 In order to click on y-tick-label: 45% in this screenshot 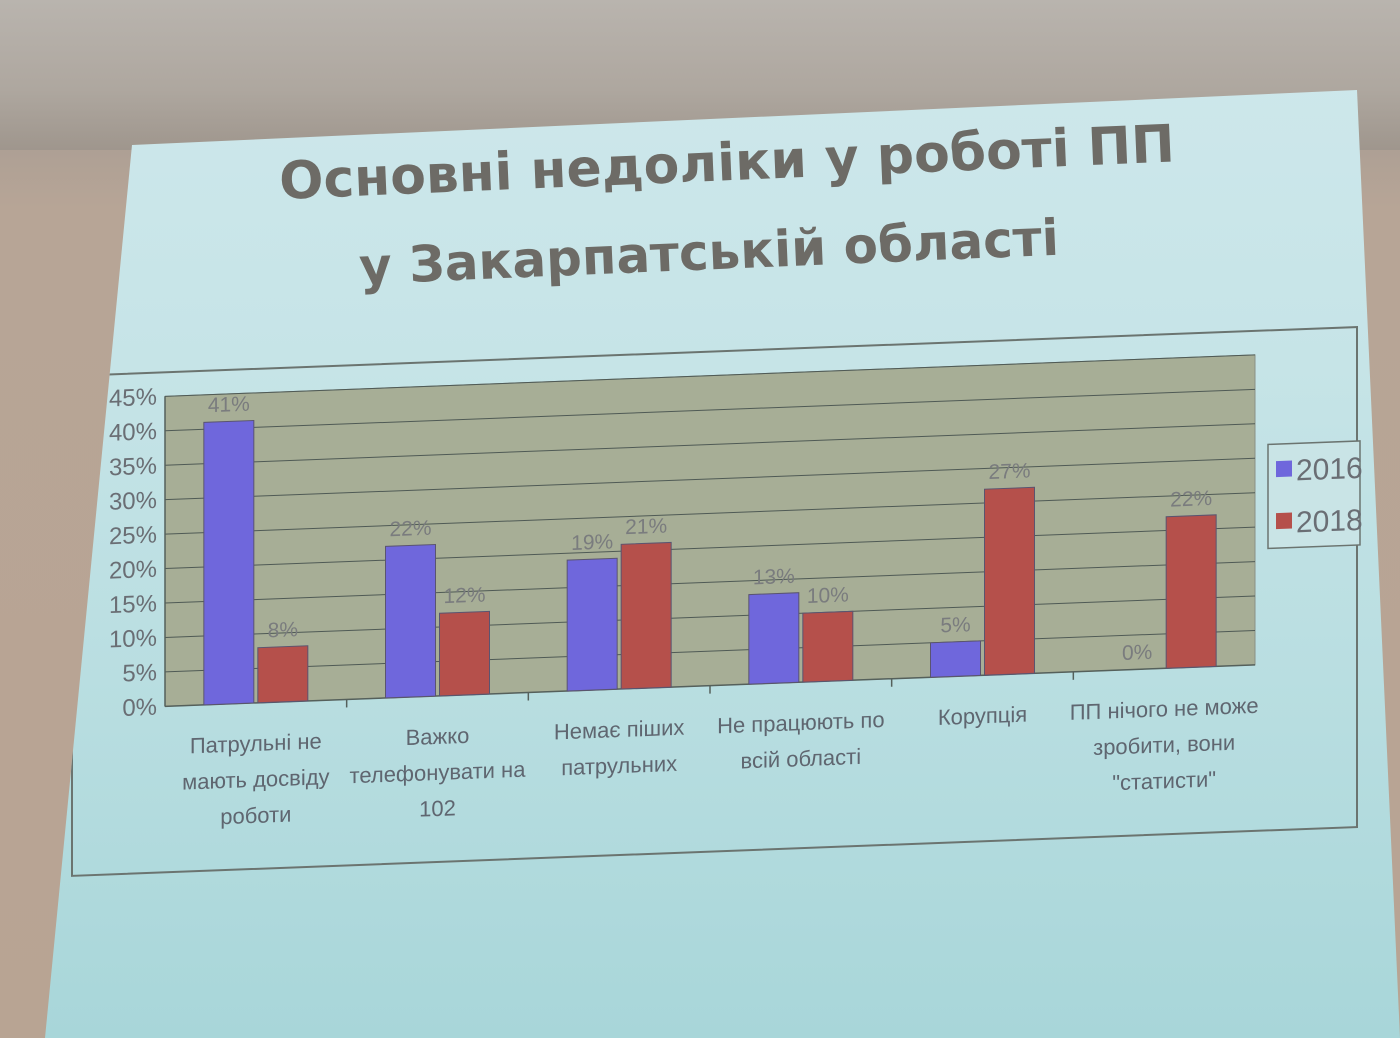, I will do `click(133, 398)`.